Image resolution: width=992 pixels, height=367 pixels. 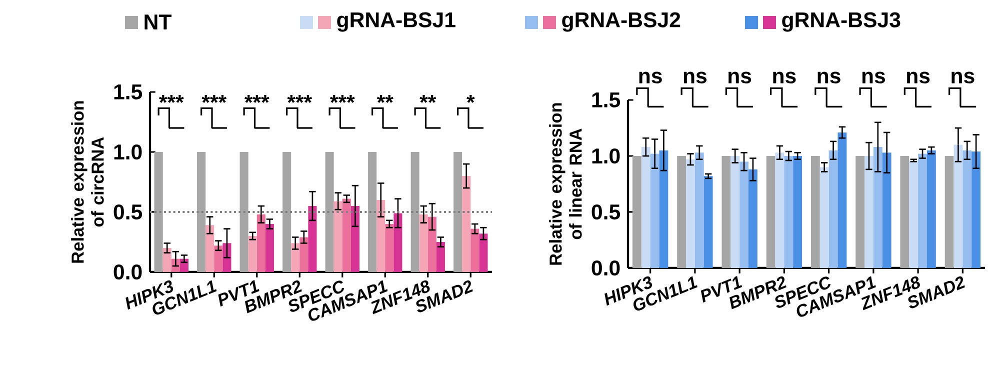 I want to click on y-axis-title: Relative expression of linear RNA, so click(x=565, y=184).